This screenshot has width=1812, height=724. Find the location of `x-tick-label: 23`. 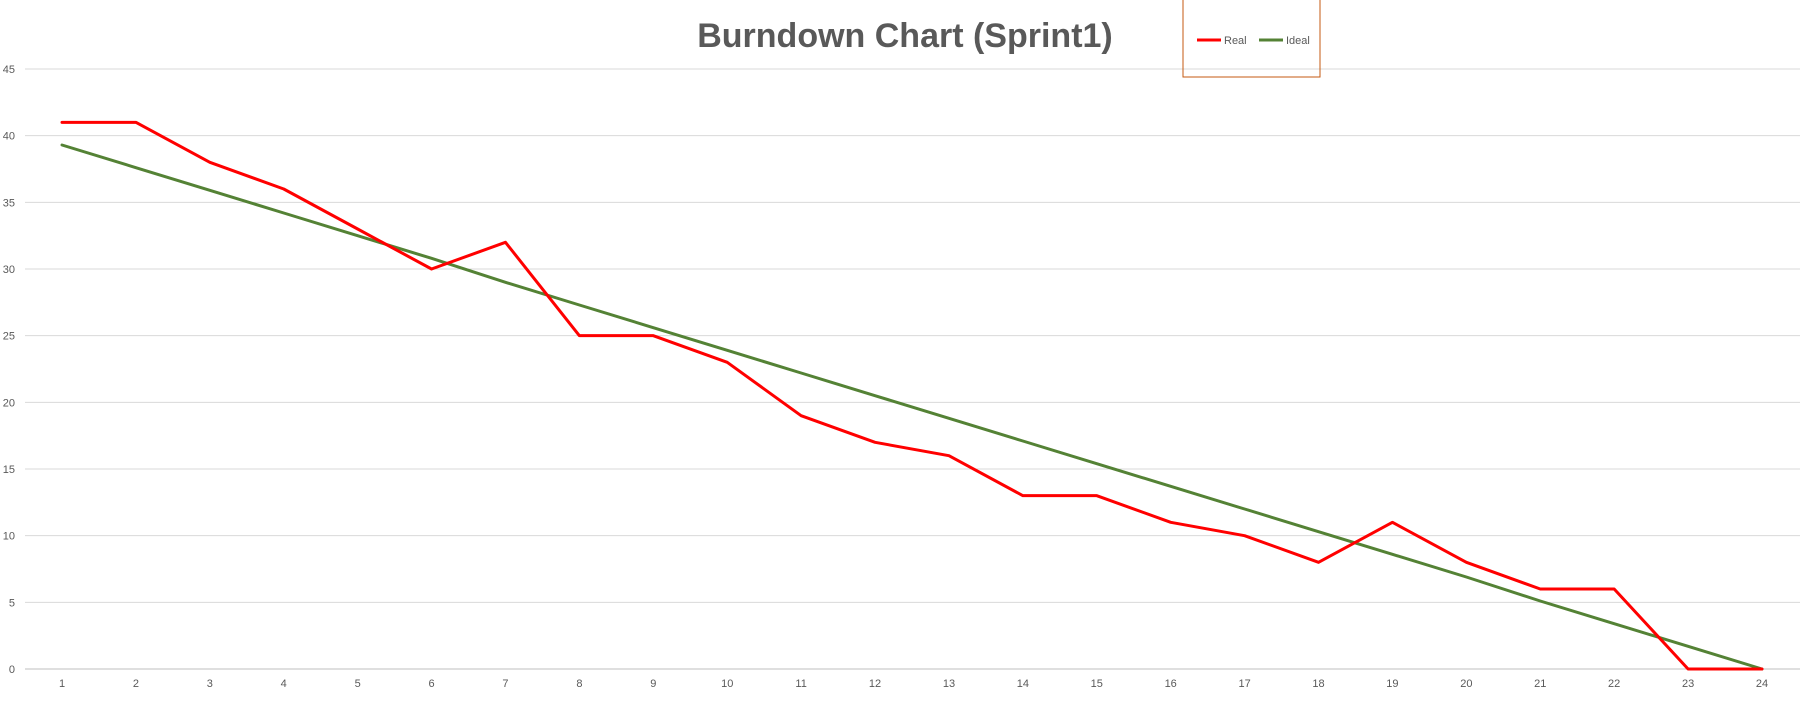

x-tick-label: 23 is located at coordinates (1688, 684).